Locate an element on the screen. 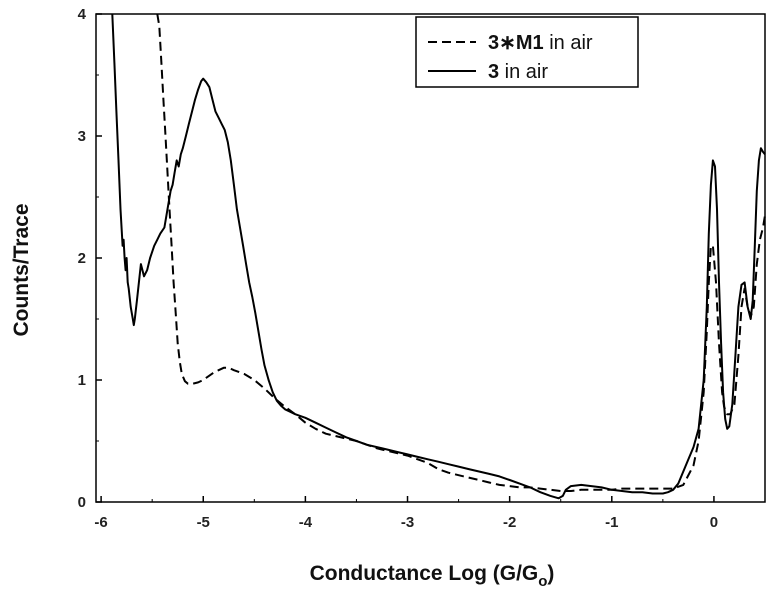 The width and height of the screenshot is (769, 593). legend-box is located at coordinates (527, 52).